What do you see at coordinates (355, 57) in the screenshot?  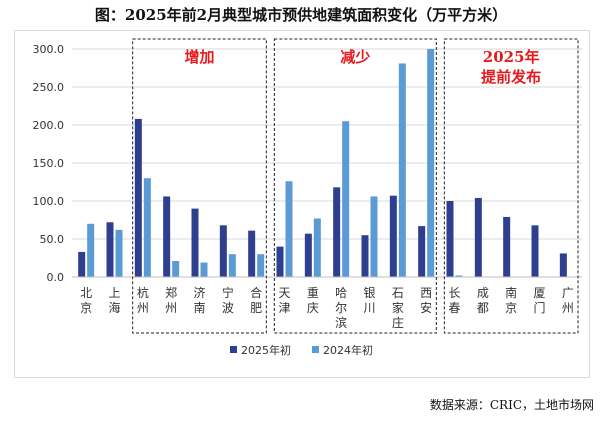 I see `group-label: 减少` at bounding box center [355, 57].